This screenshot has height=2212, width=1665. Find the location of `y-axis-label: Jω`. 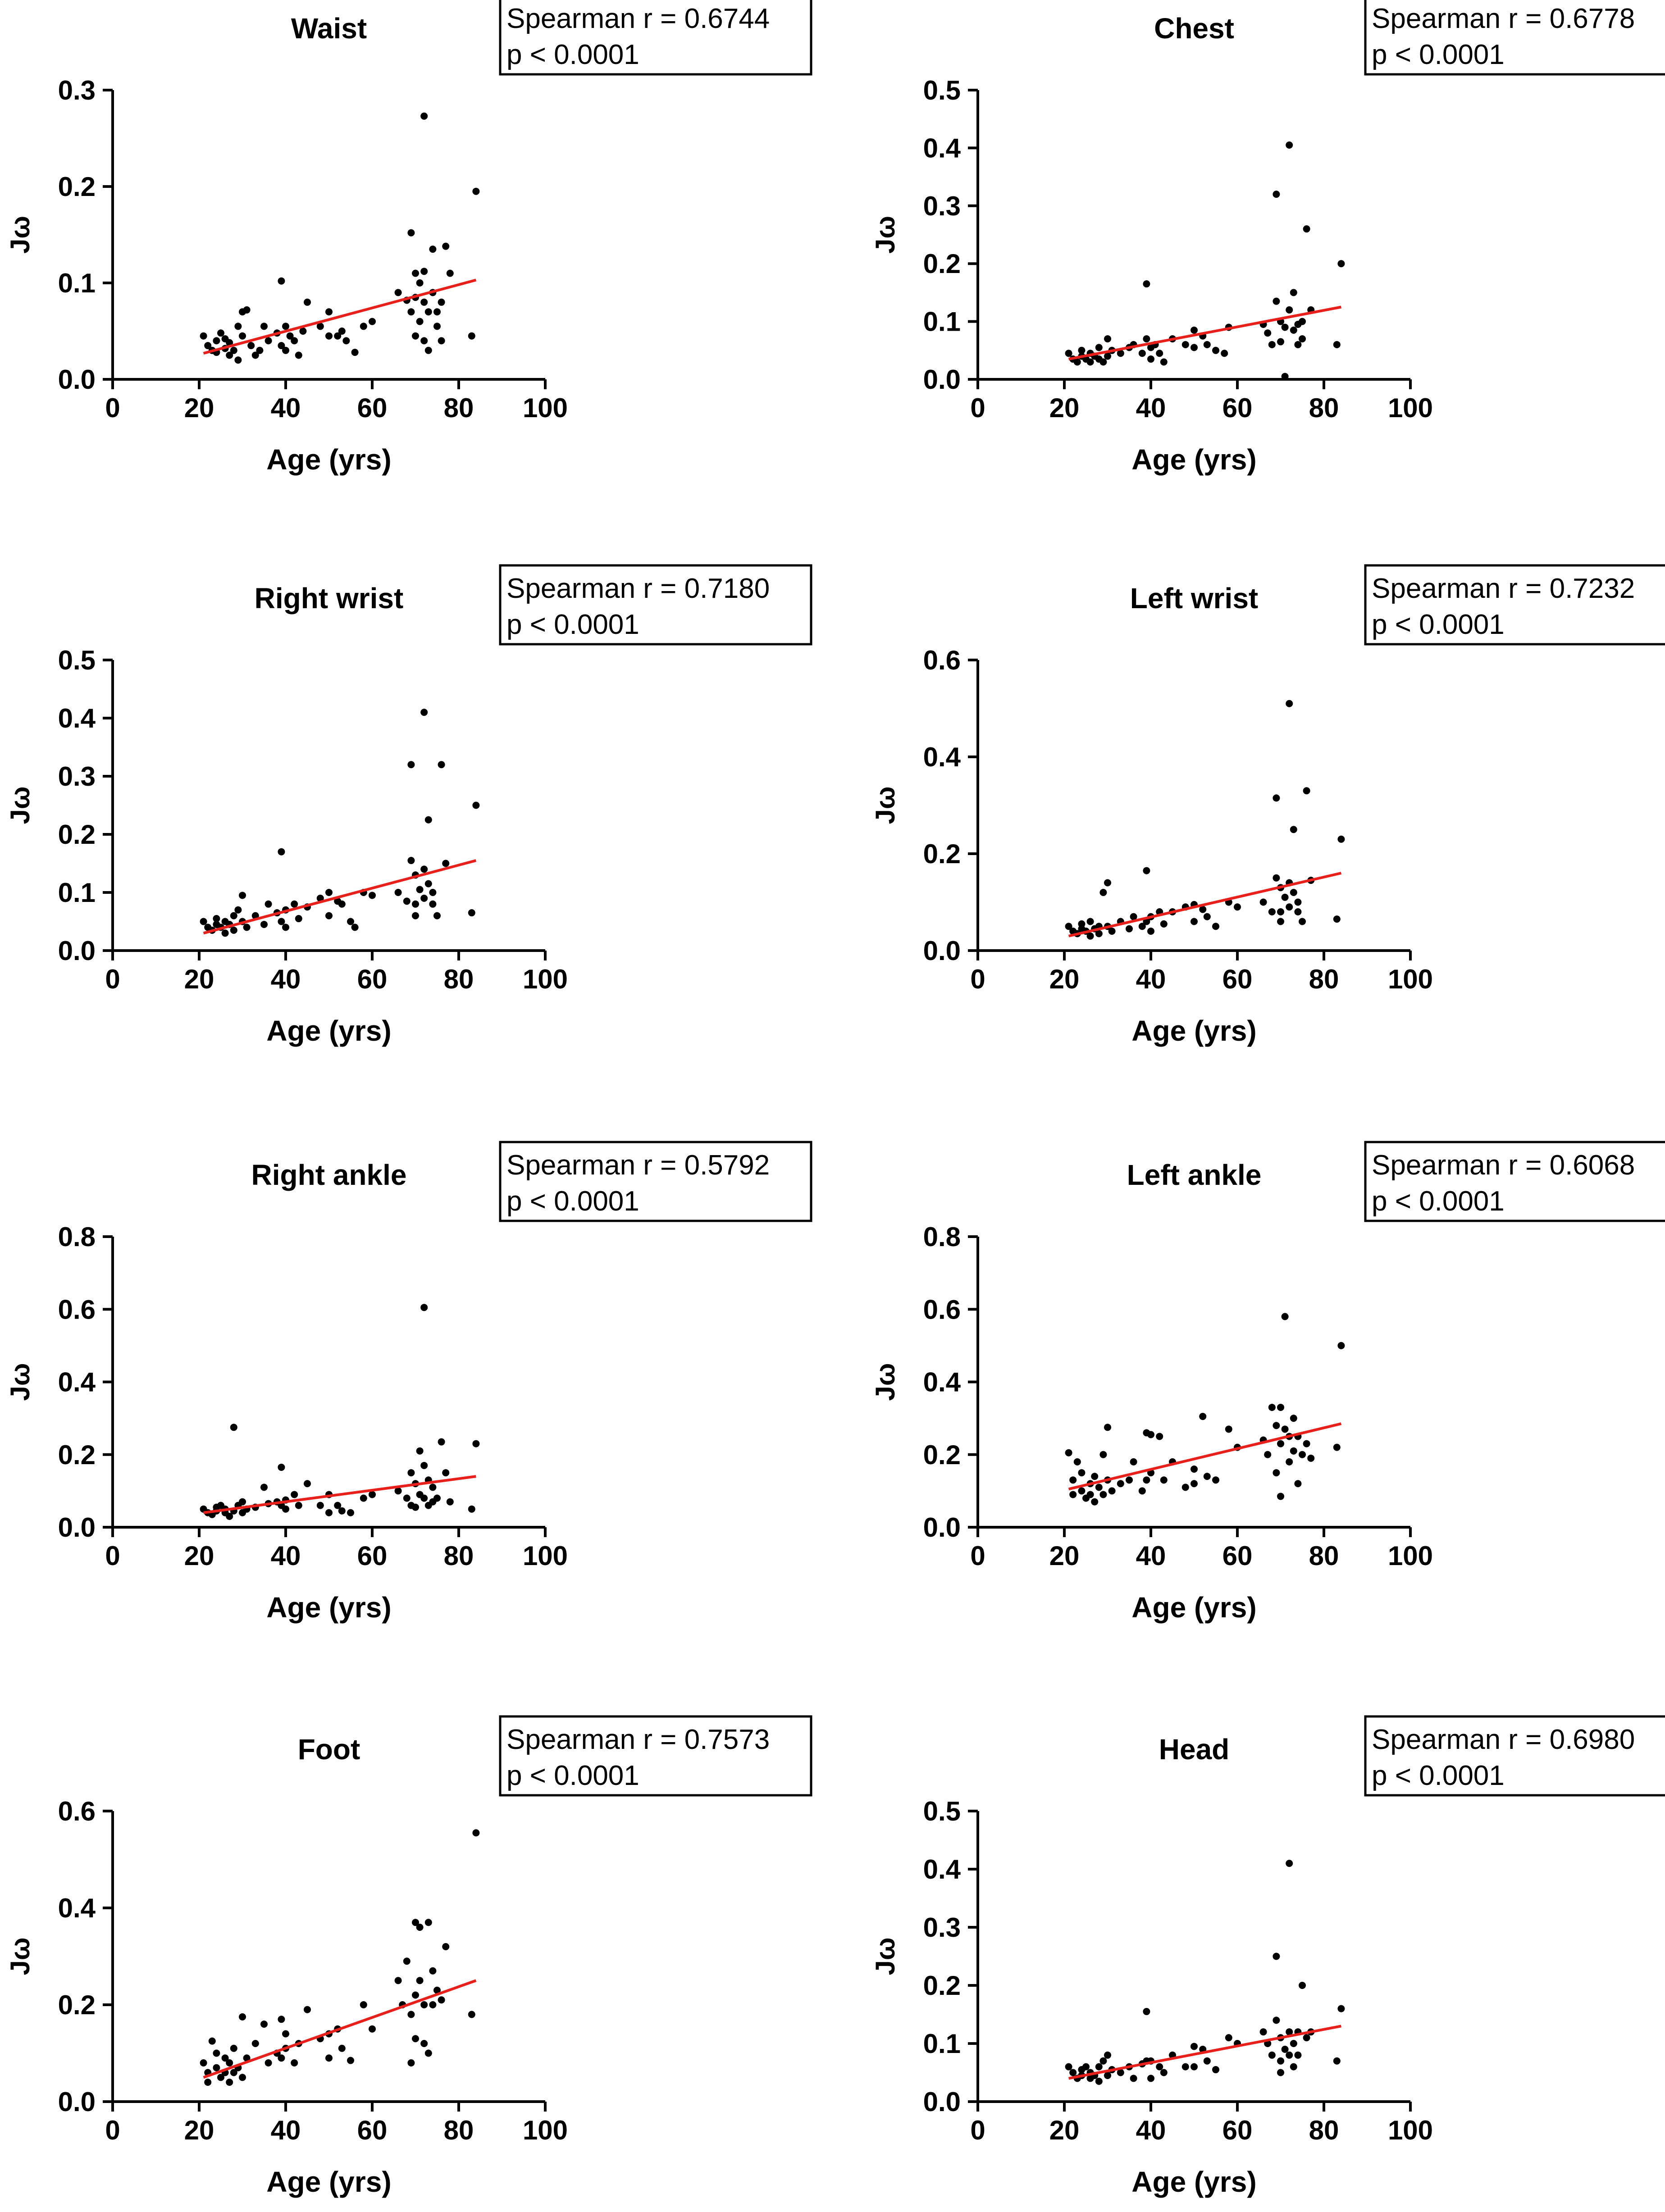

y-axis-label: Jω is located at coordinates (20, 235).